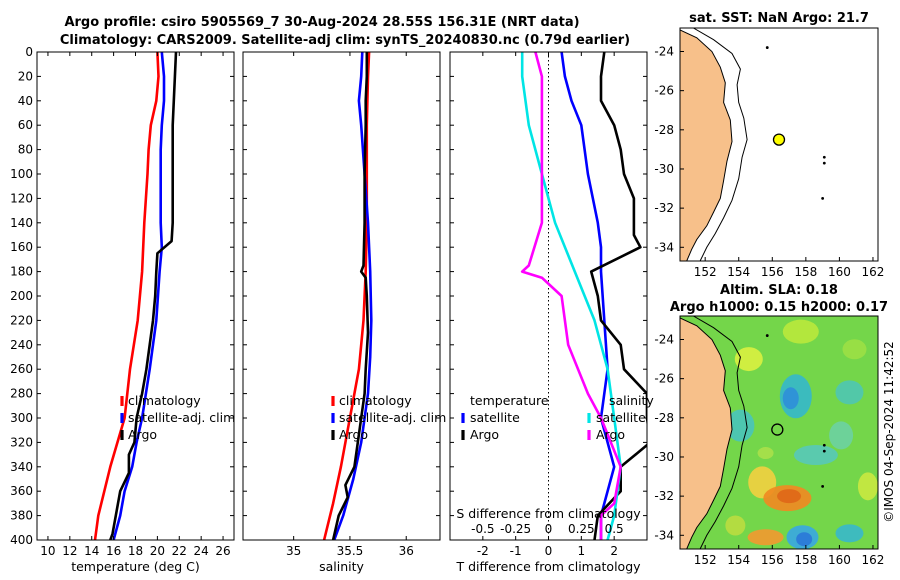 This screenshot has width=900, height=580. I want to click on latitude-tick-label: -32, so click(664, 208).